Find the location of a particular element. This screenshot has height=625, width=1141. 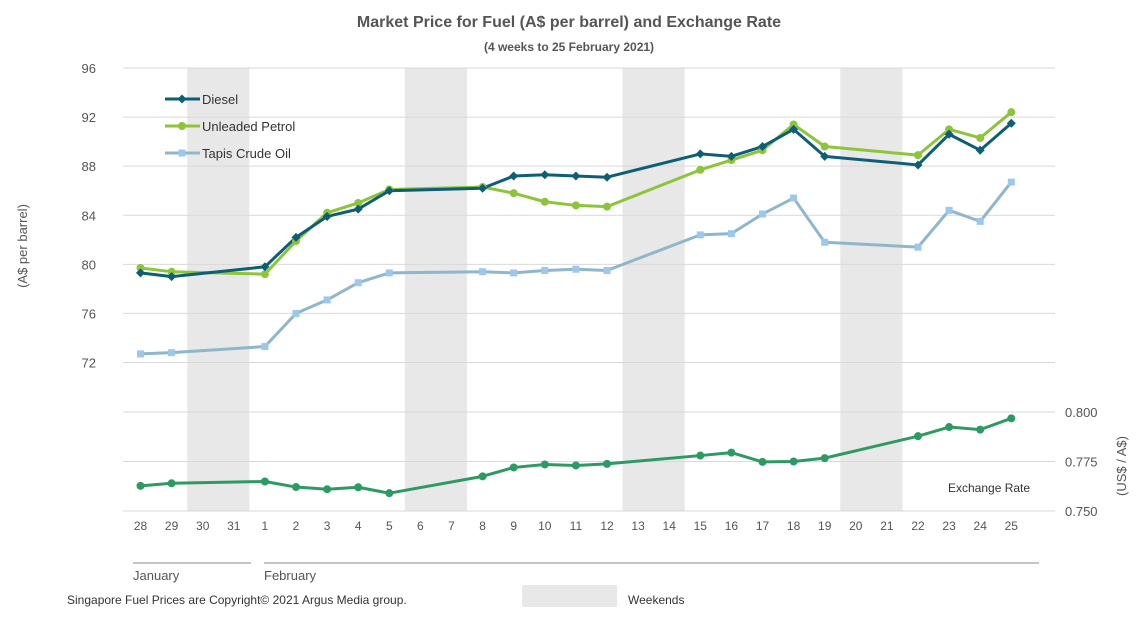

weekend-legend-swatch is located at coordinates (569, 596).